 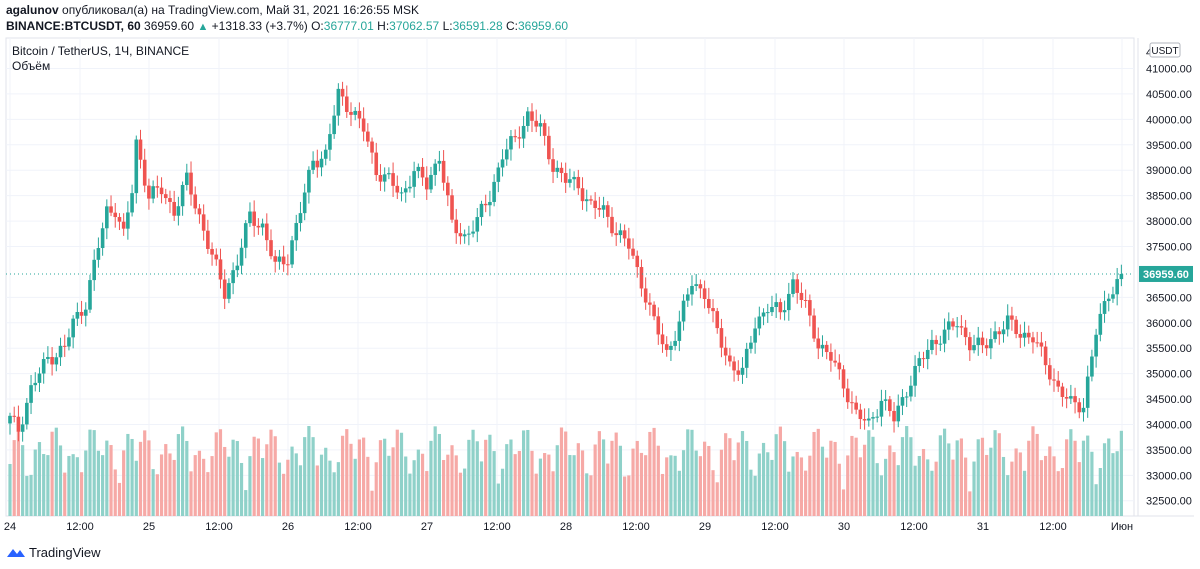 What do you see at coordinates (259, 26) in the screenshot?
I see `change-value: +1318.33 (+3.7%)` at bounding box center [259, 26].